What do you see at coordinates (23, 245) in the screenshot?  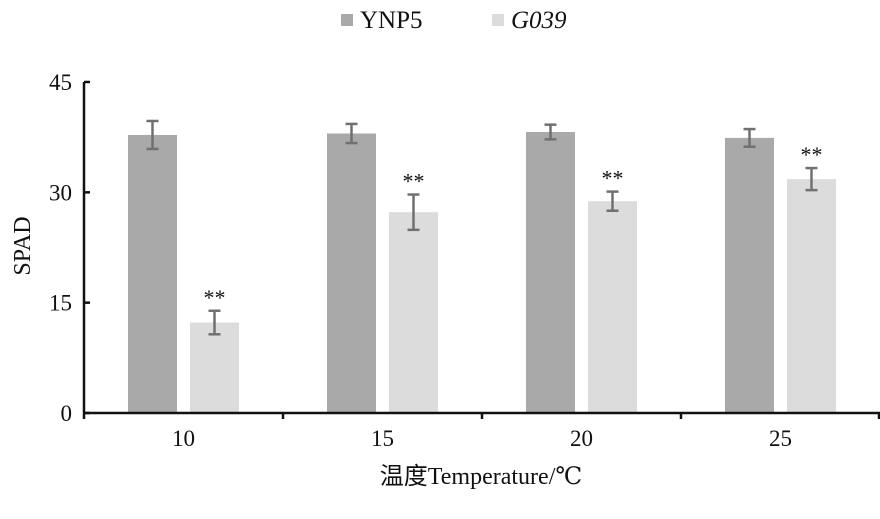 I see `y-axis-title: SPAD` at bounding box center [23, 245].